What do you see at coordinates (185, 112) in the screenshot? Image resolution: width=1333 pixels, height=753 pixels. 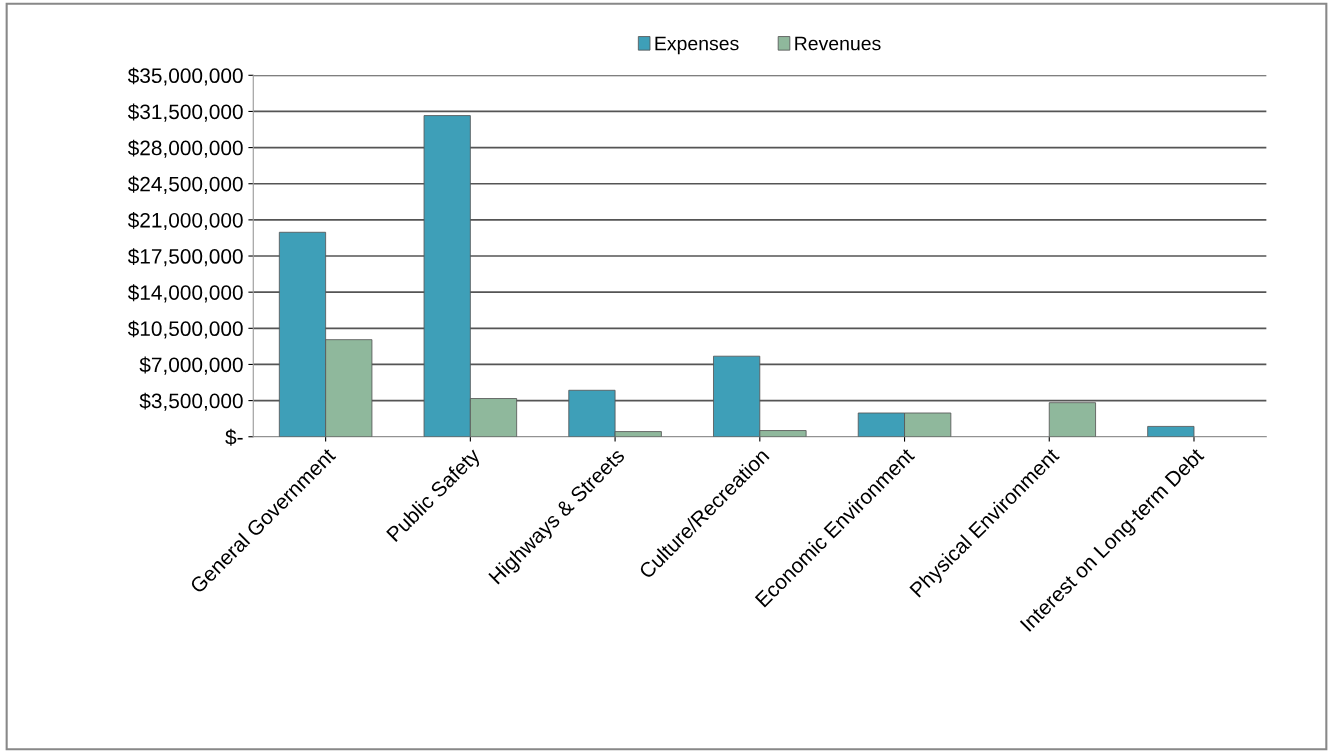 I see `y-tick-label: $31,500,000` at bounding box center [185, 112].